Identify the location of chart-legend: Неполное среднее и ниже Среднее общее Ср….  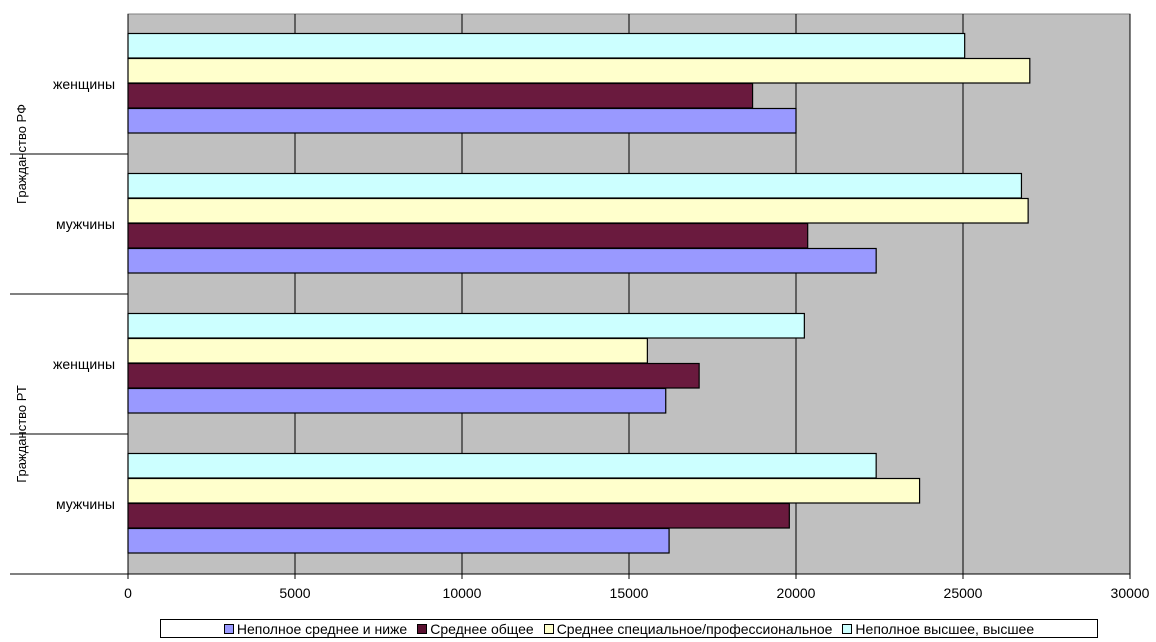
(629, 628).